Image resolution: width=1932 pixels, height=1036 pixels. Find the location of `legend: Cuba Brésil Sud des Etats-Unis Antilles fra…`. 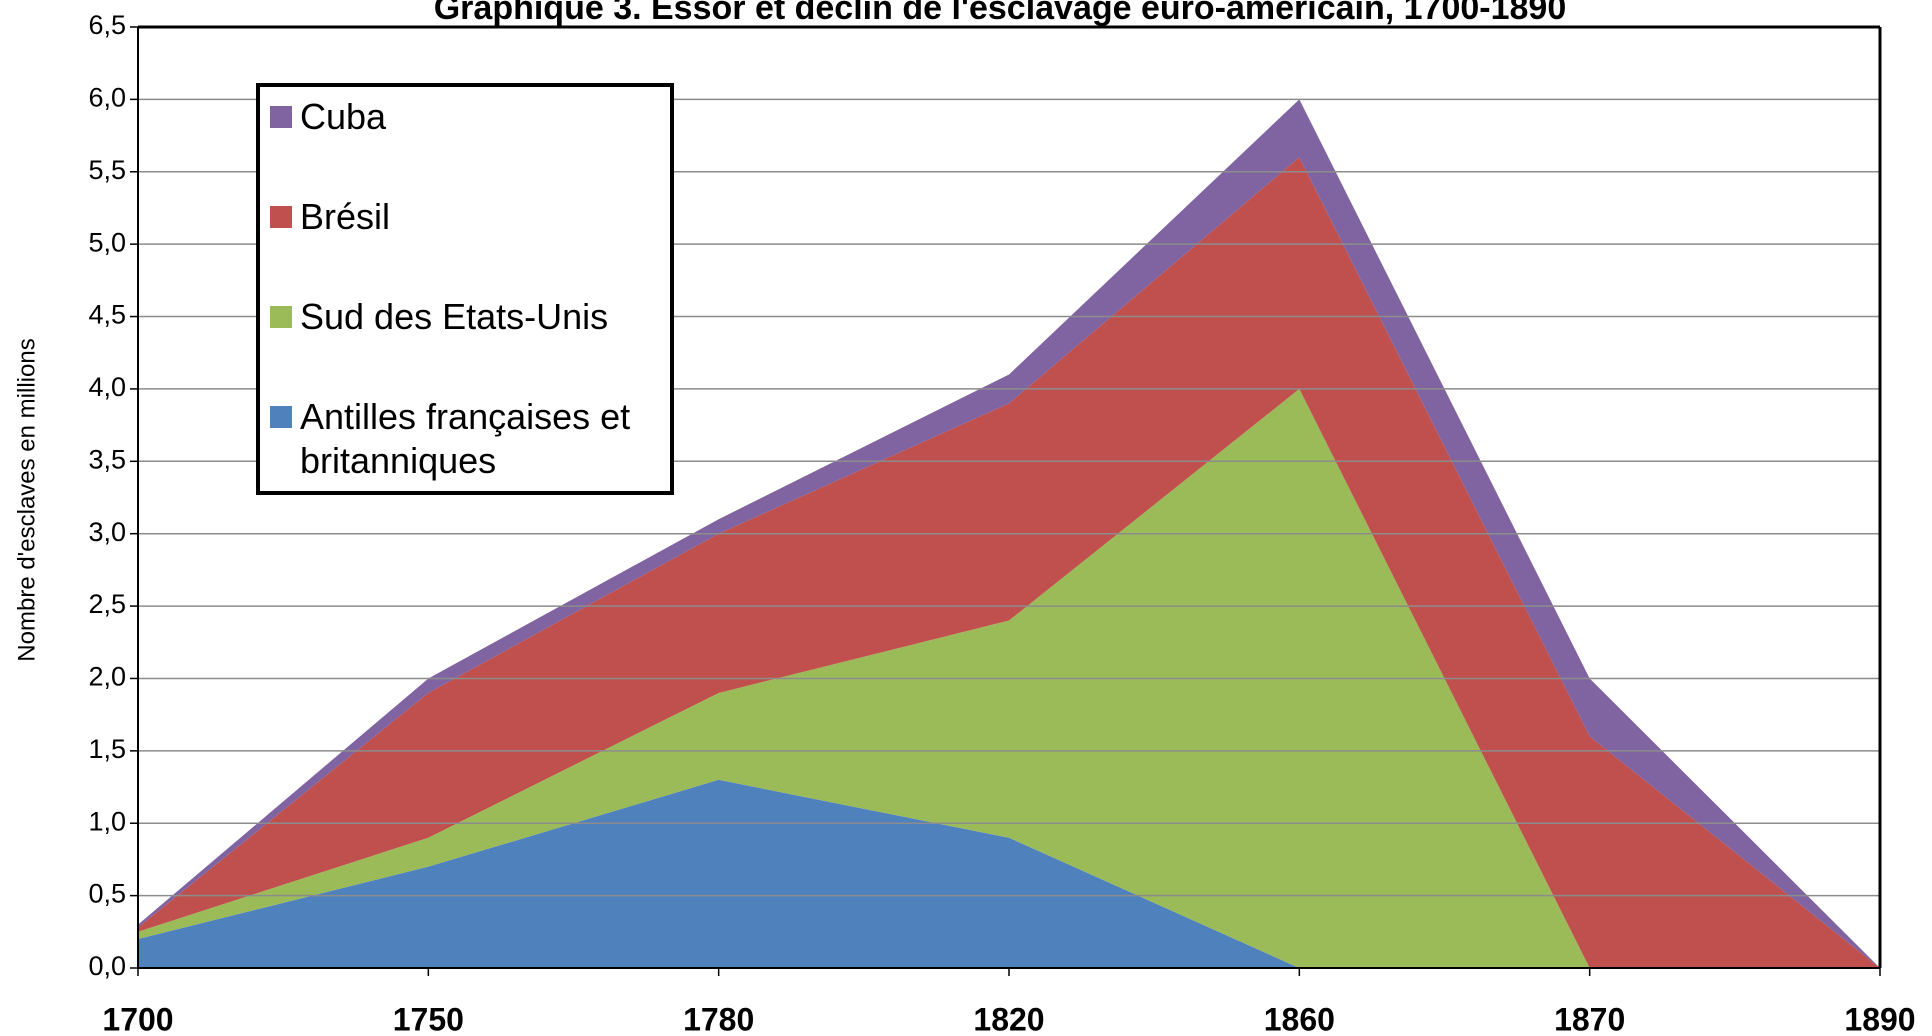

legend: Cuba Brésil Sud des Etats-Unis Antilles fra… is located at coordinates (465, 289).